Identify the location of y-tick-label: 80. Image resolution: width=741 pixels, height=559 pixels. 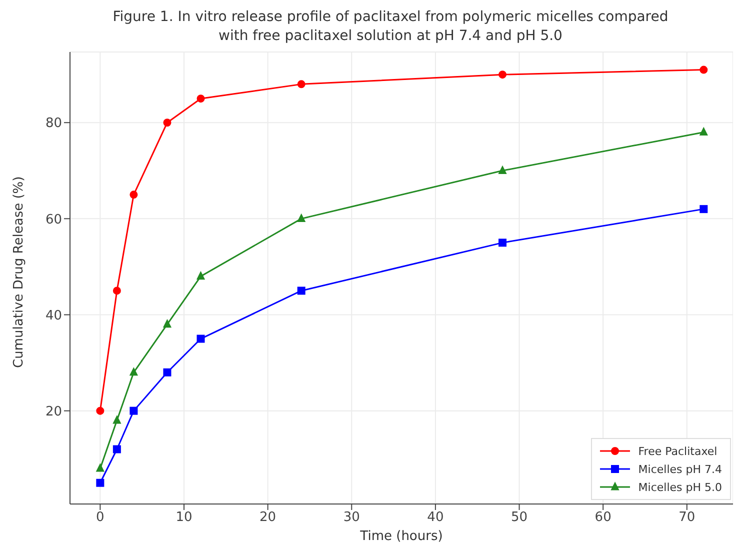
(53, 124).